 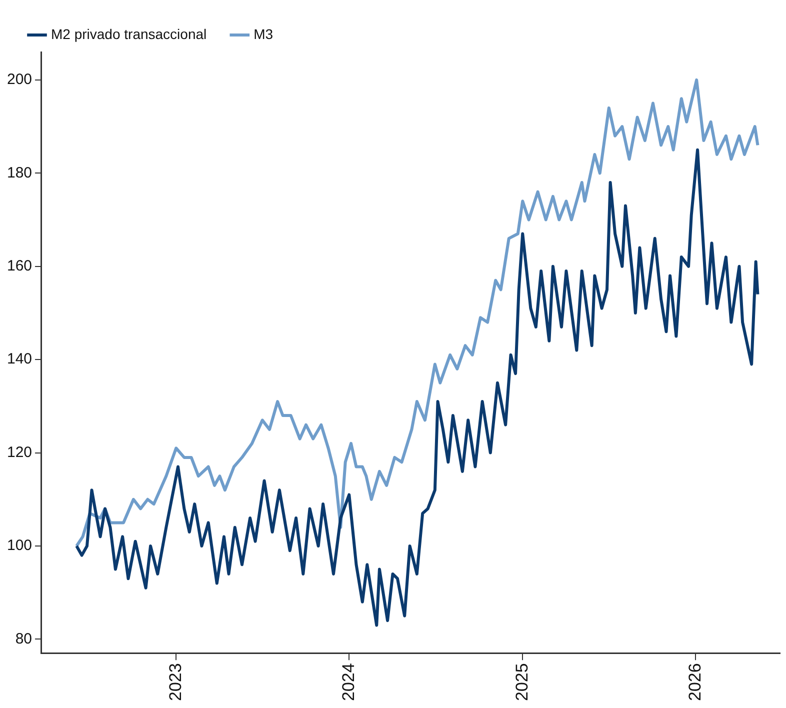 What do you see at coordinates (175, 682) in the screenshot?
I see `x-tick-label: 2023` at bounding box center [175, 682].